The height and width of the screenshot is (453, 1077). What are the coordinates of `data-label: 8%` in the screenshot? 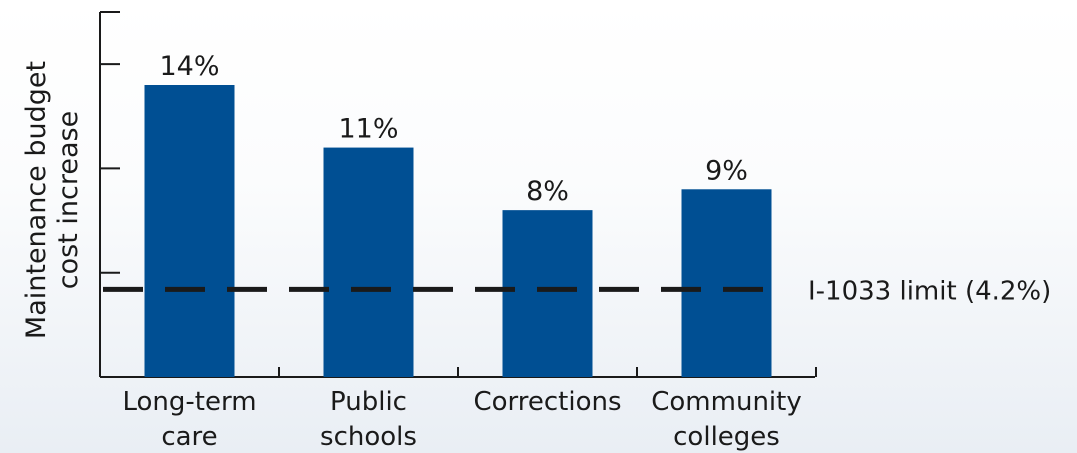 It's located at (547, 191).